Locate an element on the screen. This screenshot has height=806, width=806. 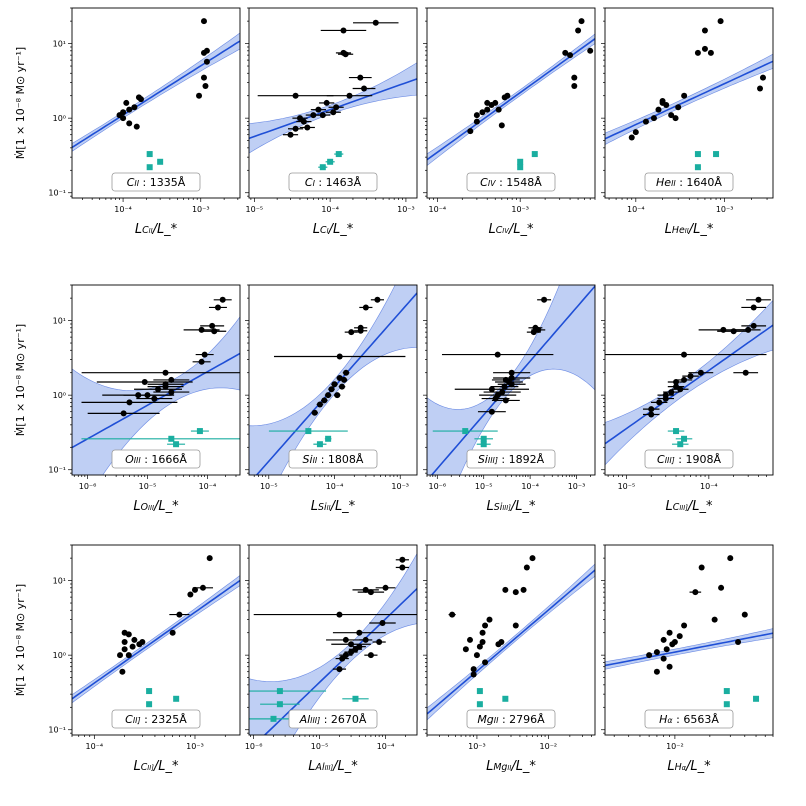
line-label: CIII] : 1908Å is located at coordinates (689, 459).